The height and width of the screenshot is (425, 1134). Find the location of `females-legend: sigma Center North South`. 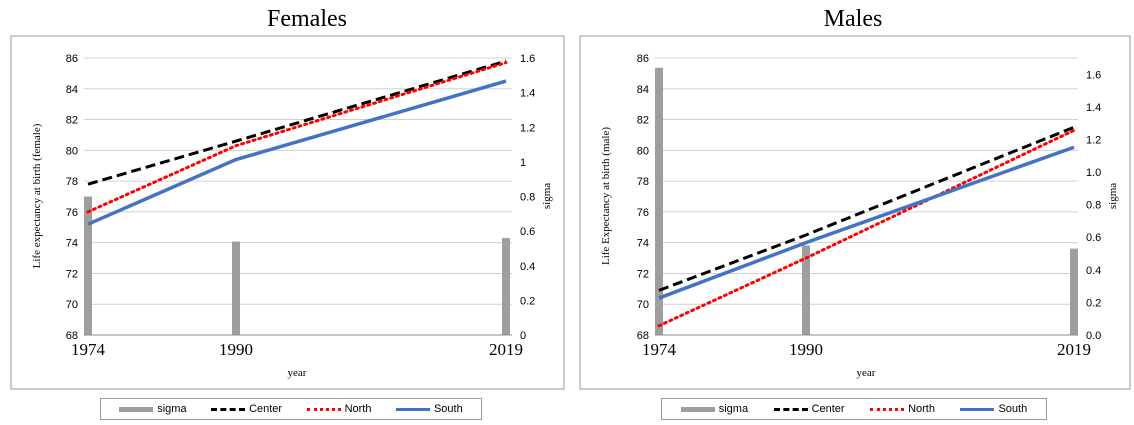

females-legend: sigma Center North South is located at coordinates (291, 409).